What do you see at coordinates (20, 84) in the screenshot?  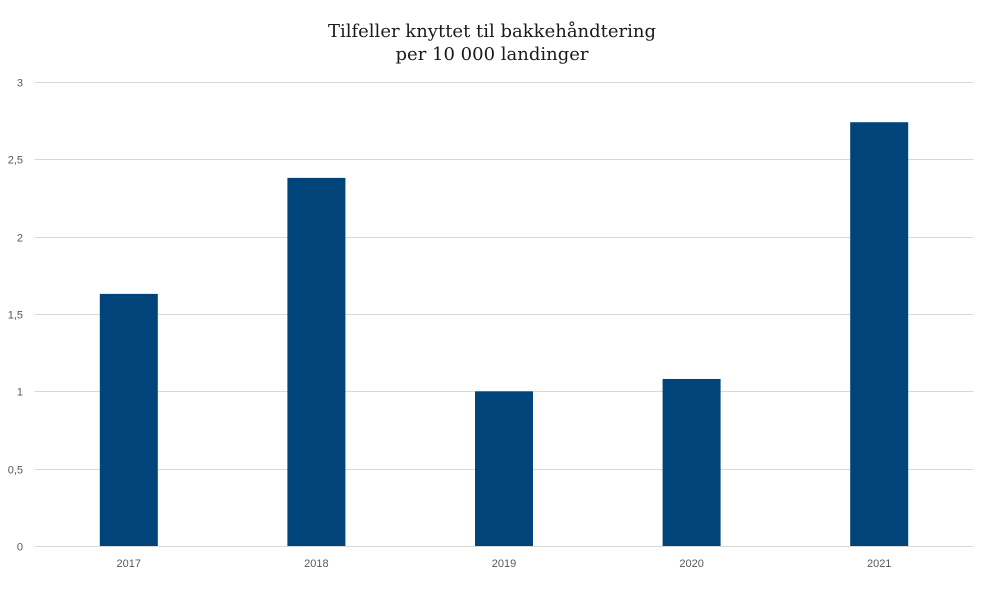 I see `y-tick-label: 3` at bounding box center [20, 84].